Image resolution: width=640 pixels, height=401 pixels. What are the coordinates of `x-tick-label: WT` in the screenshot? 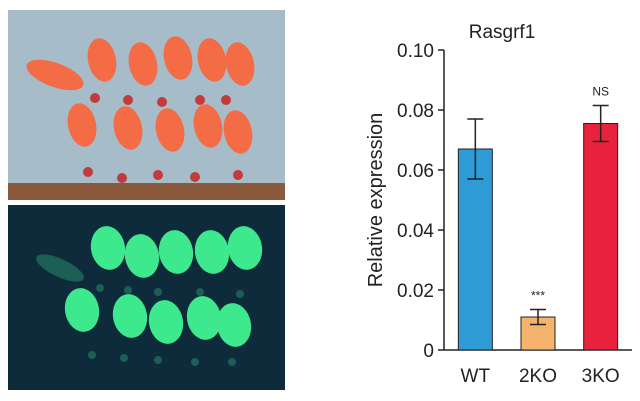 It's located at (476, 376).